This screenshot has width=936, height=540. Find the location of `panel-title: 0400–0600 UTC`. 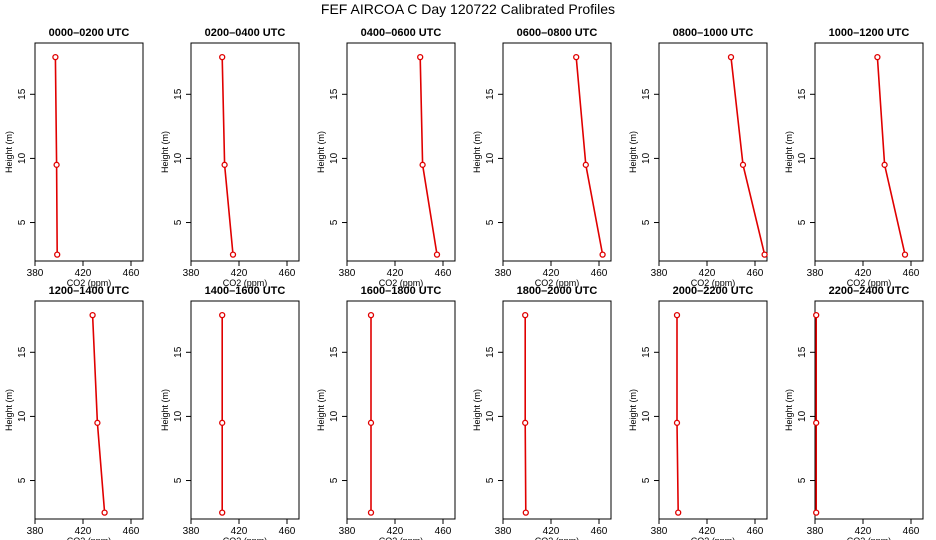

panel-title: 0400–0600 UTC is located at coordinates (401, 33).